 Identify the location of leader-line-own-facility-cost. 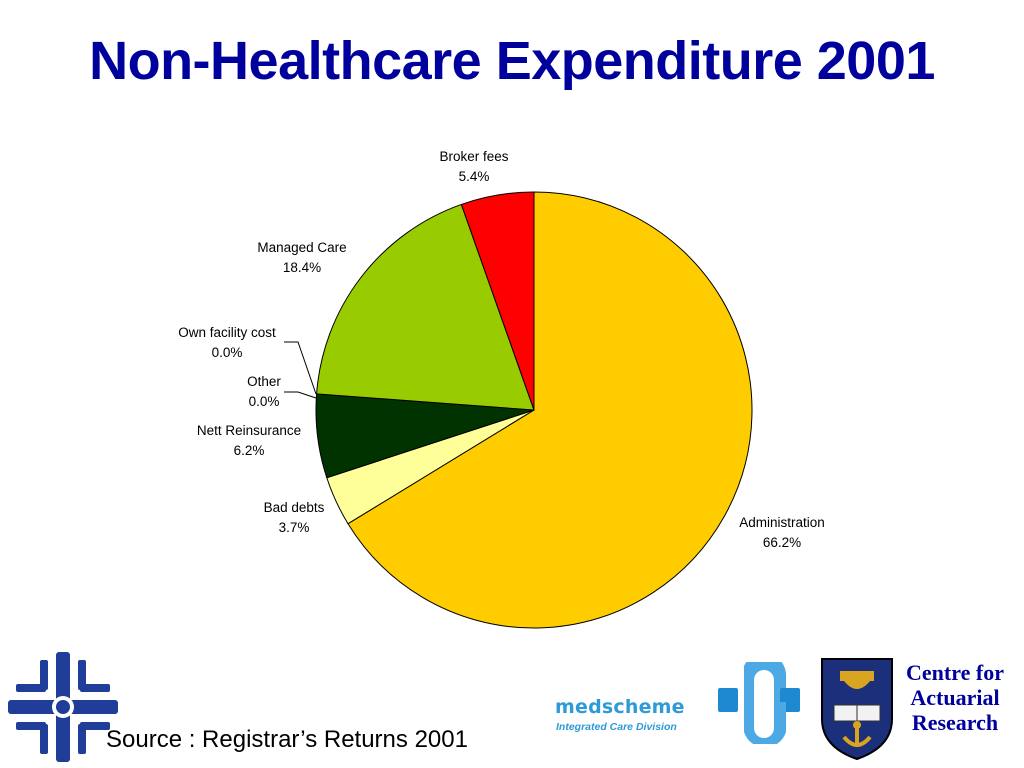
(300, 368).